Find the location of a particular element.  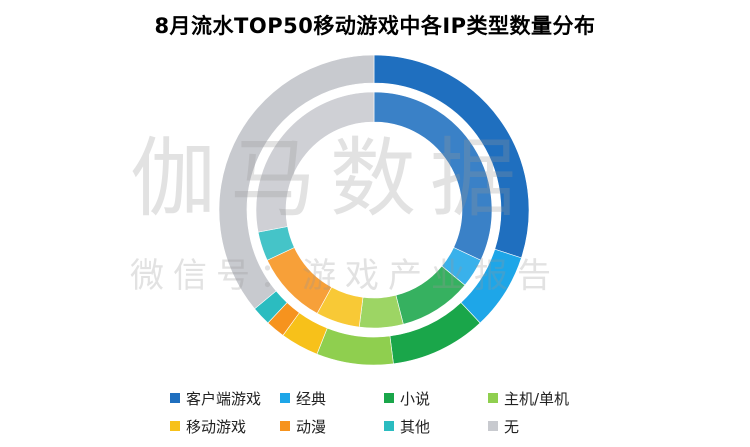

legend-label: 主机/单机 is located at coordinates (537, 398).